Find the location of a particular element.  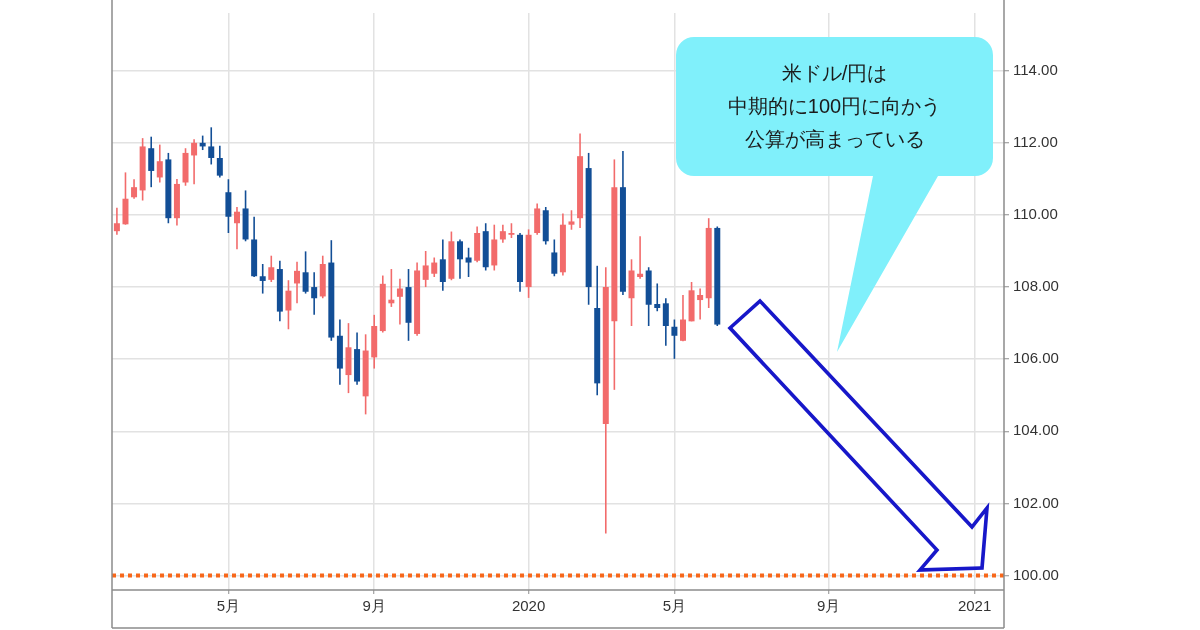

y-tick-label: 106.00 is located at coordinates (1036, 358).